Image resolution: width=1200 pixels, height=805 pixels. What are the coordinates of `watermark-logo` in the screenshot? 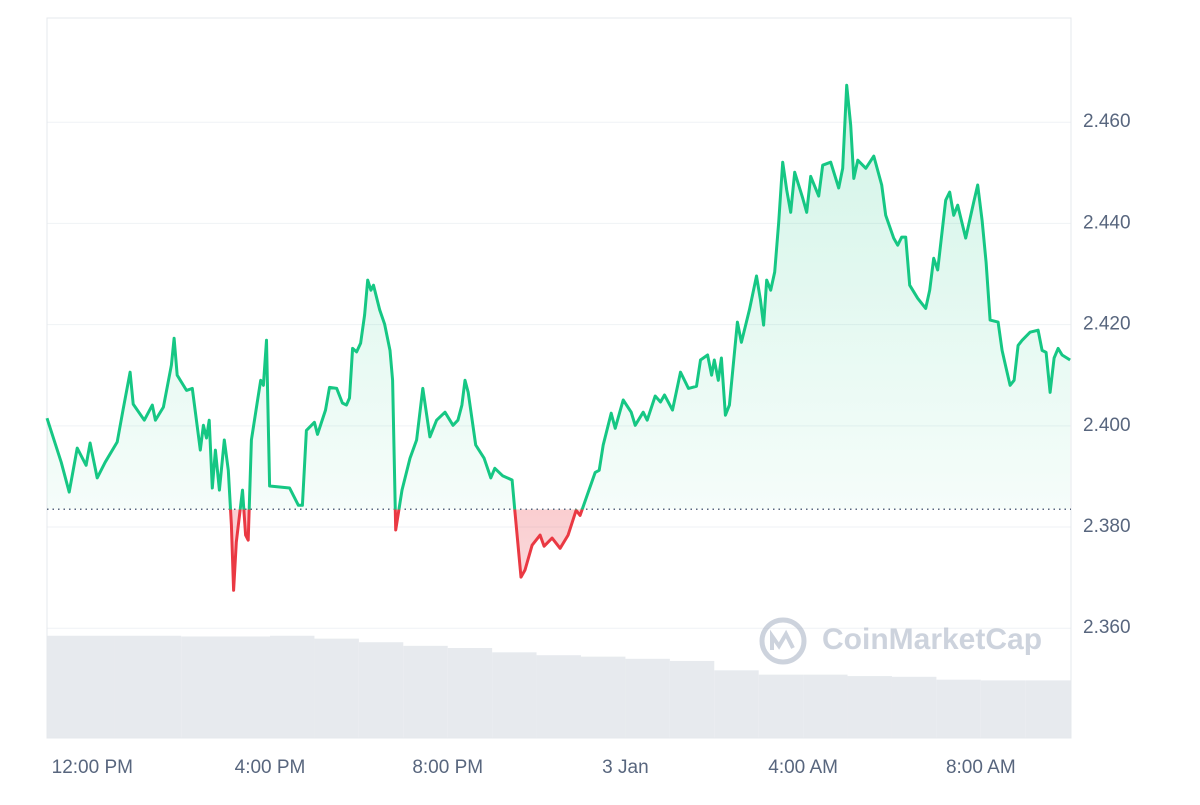 It's located at (783, 641).